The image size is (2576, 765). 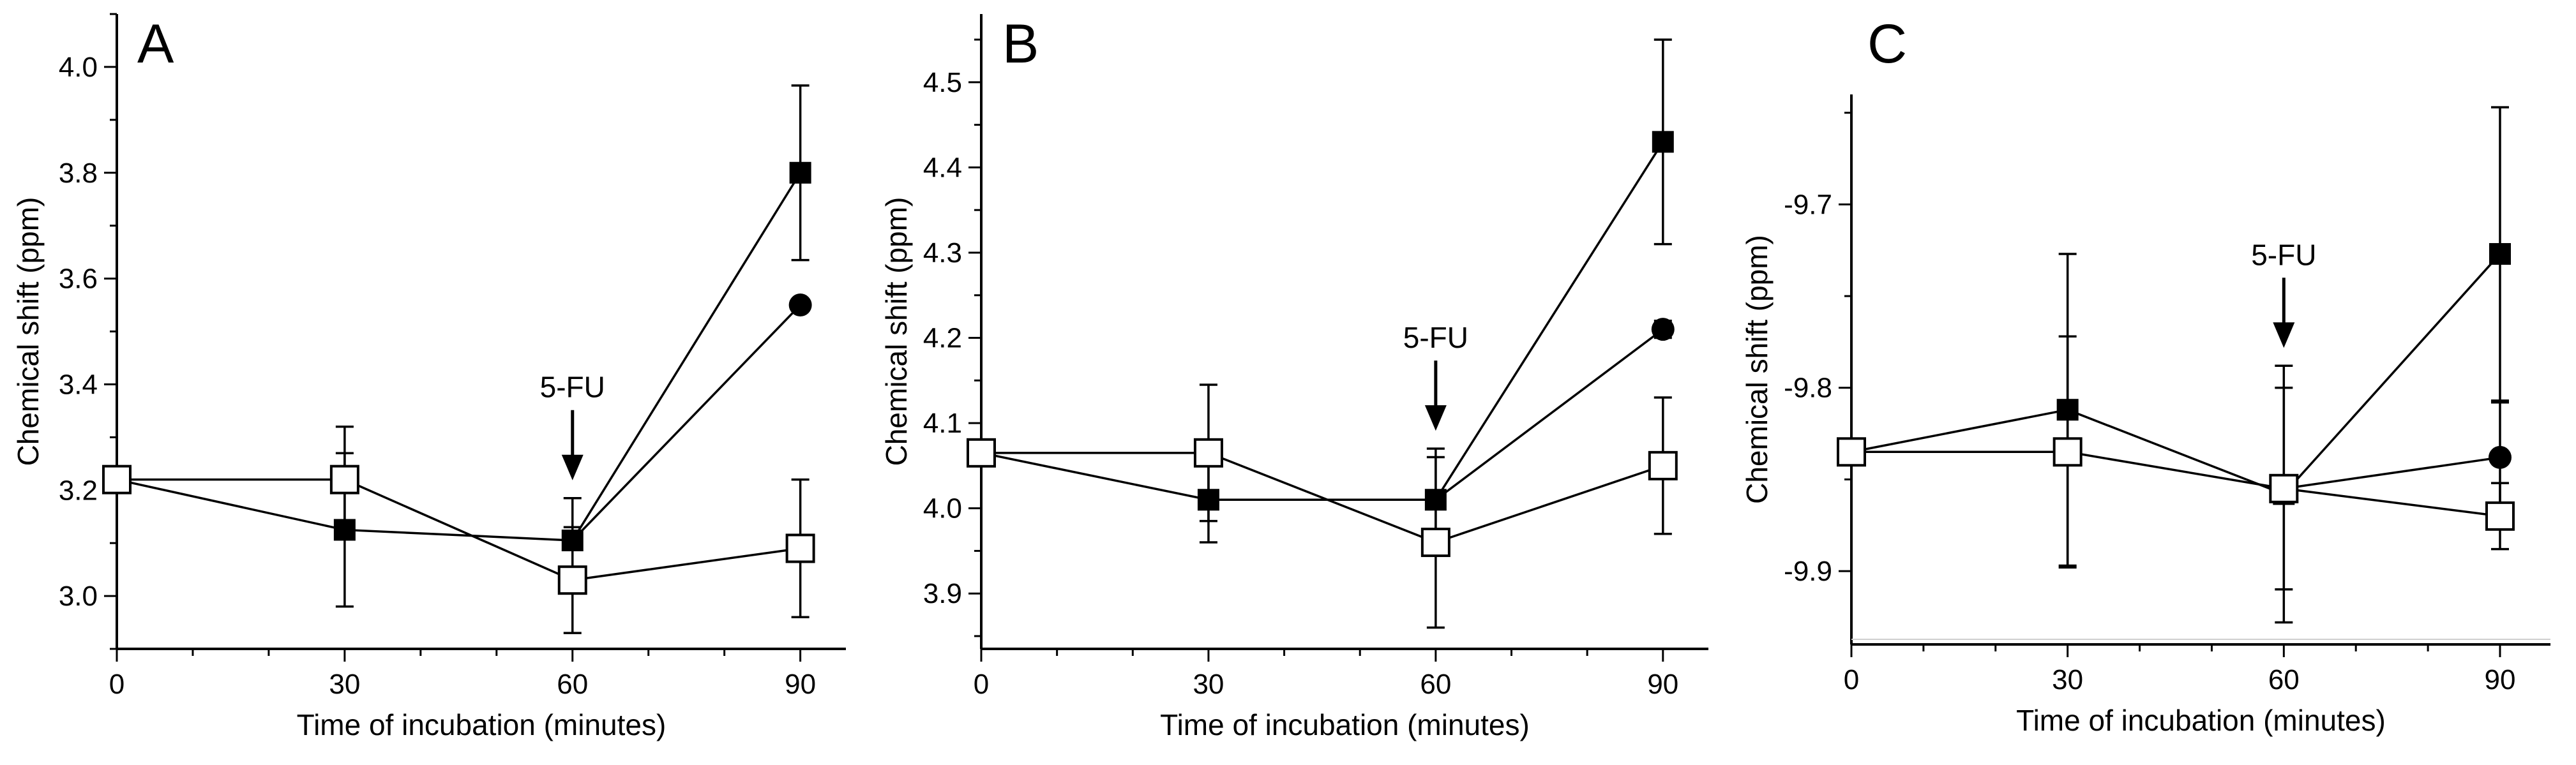 What do you see at coordinates (942, 593) in the screenshot?
I see `y-tick-label: 3.9` at bounding box center [942, 593].